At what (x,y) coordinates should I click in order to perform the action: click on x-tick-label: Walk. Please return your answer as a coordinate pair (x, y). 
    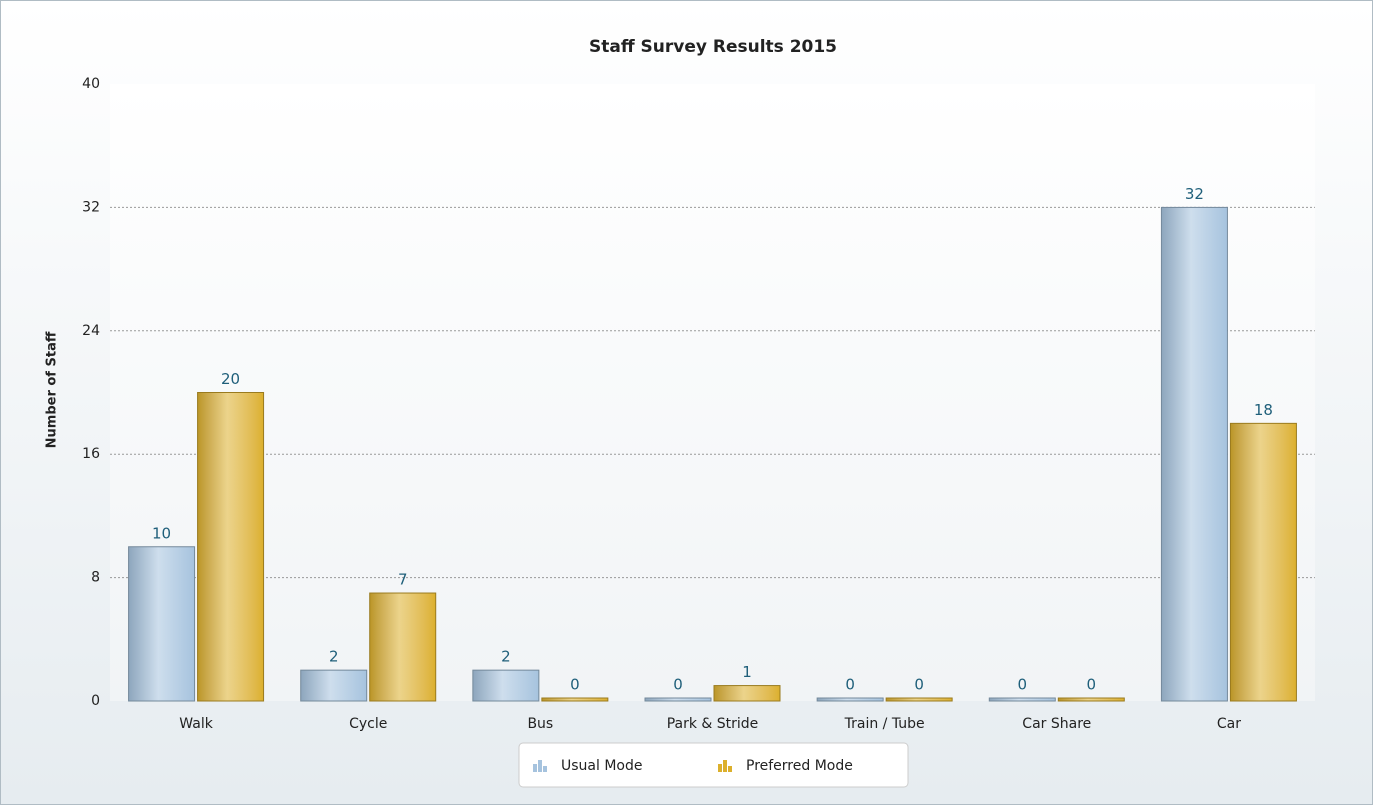
    Looking at the image, I should click on (196, 724).